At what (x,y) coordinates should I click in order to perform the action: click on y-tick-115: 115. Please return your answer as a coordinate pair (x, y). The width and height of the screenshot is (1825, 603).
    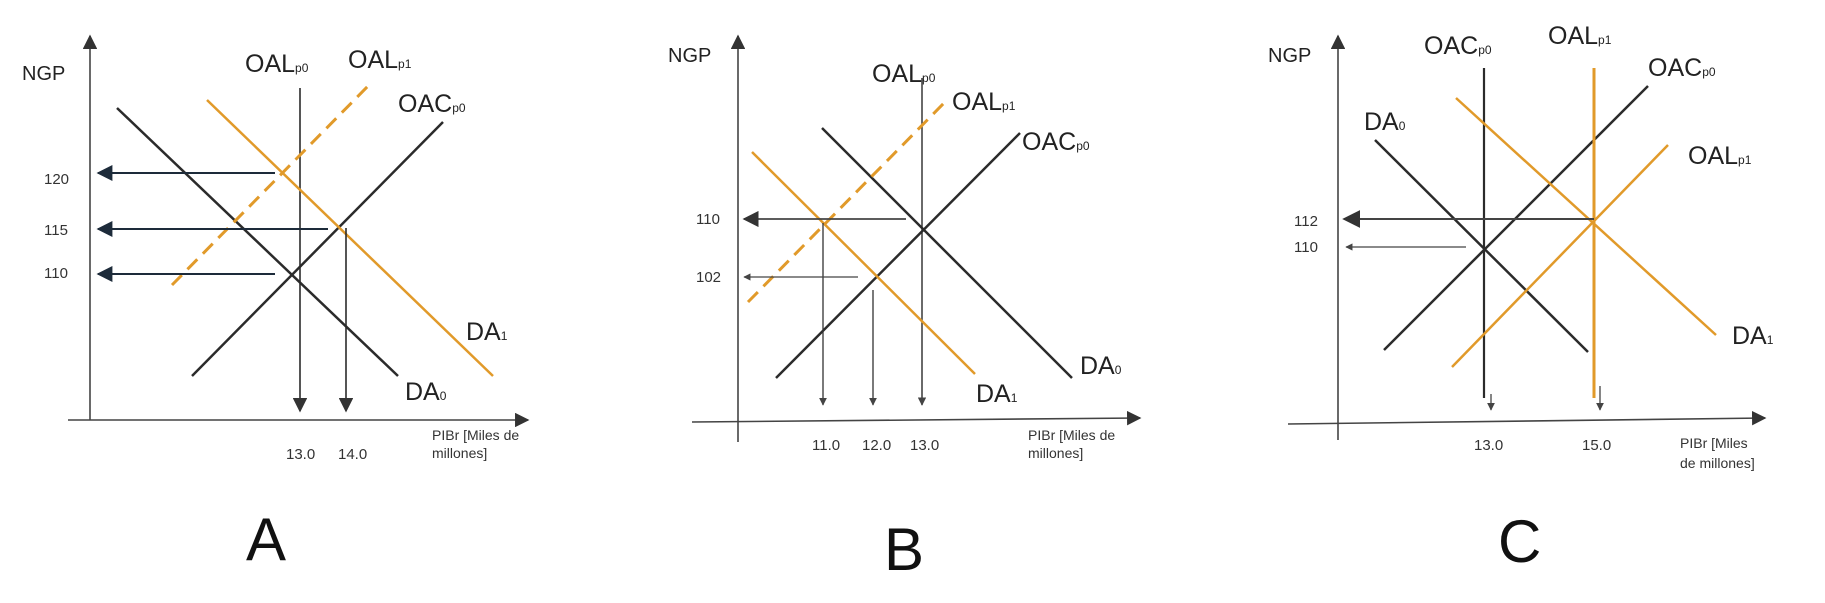
    Looking at the image, I should click on (56, 230).